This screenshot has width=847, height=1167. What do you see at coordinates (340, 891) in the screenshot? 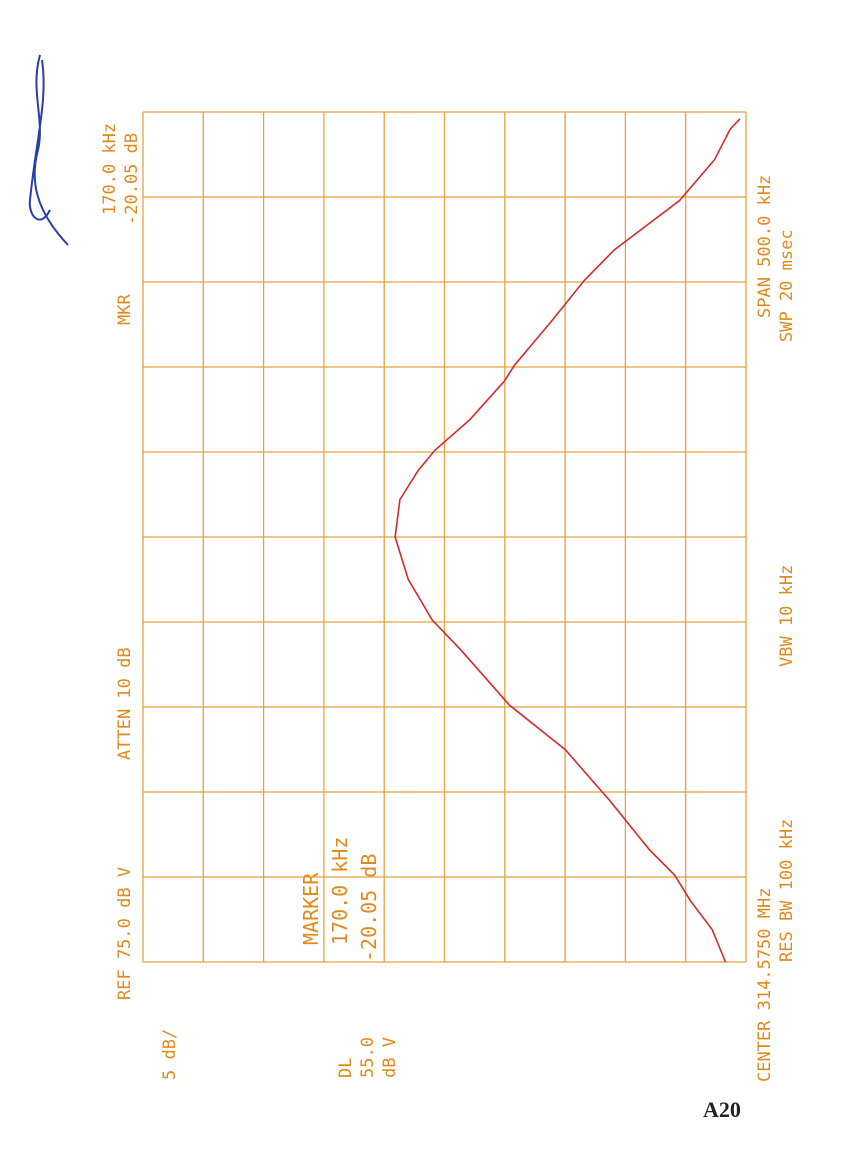
I see `marker-freq: 170.0 kHz` at bounding box center [340, 891].